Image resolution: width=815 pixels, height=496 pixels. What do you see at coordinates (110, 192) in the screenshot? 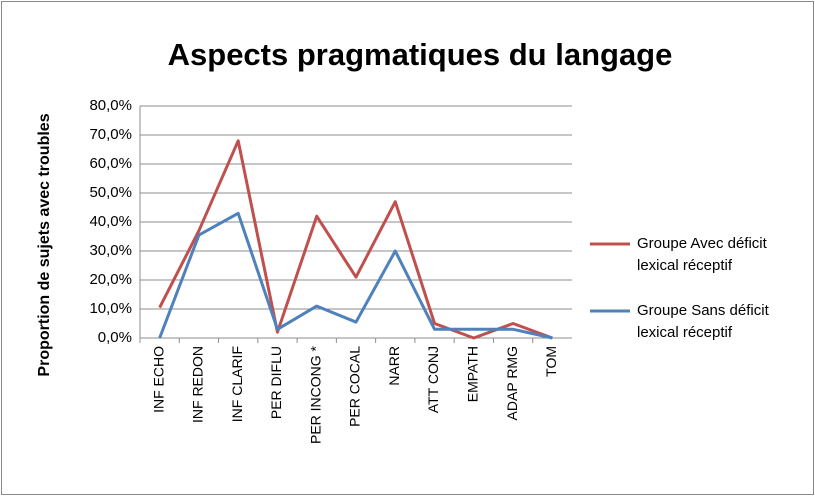
I see `y-tick-label: 50,0%` at bounding box center [110, 192].